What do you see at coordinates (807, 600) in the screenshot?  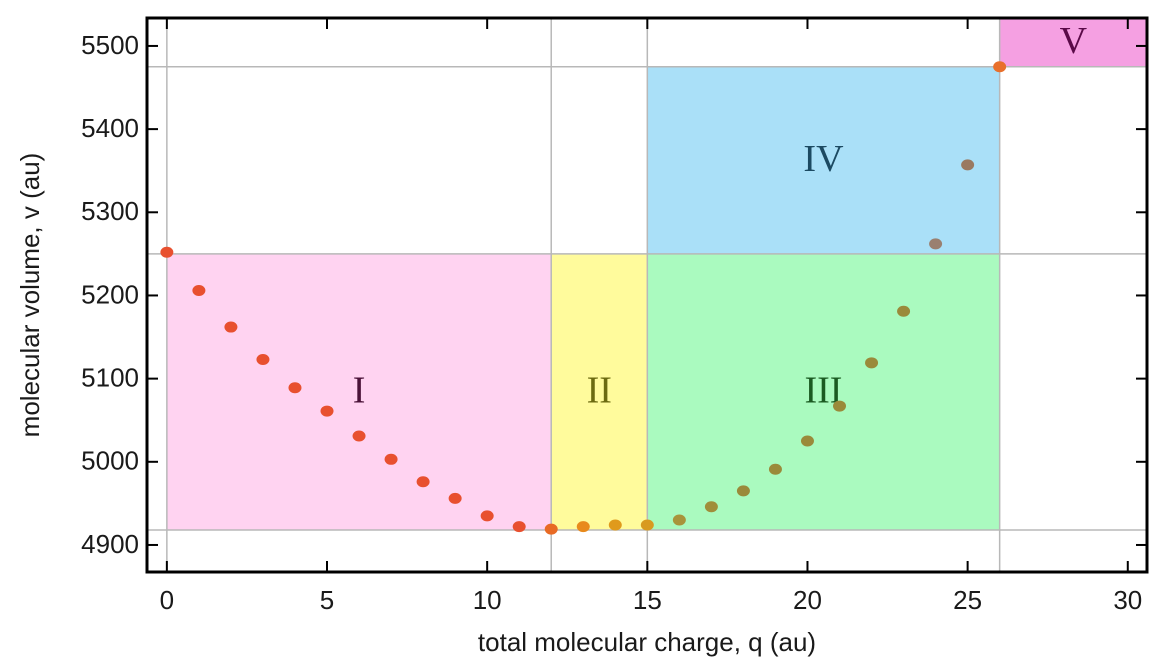 I see `x-tick-label: 20` at bounding box center [807, 600].